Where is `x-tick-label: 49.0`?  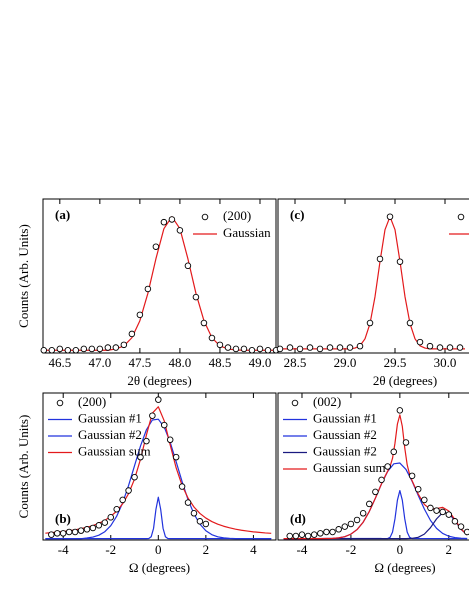
x-tick-label: 49.0 is located at coordinates (260, 362).